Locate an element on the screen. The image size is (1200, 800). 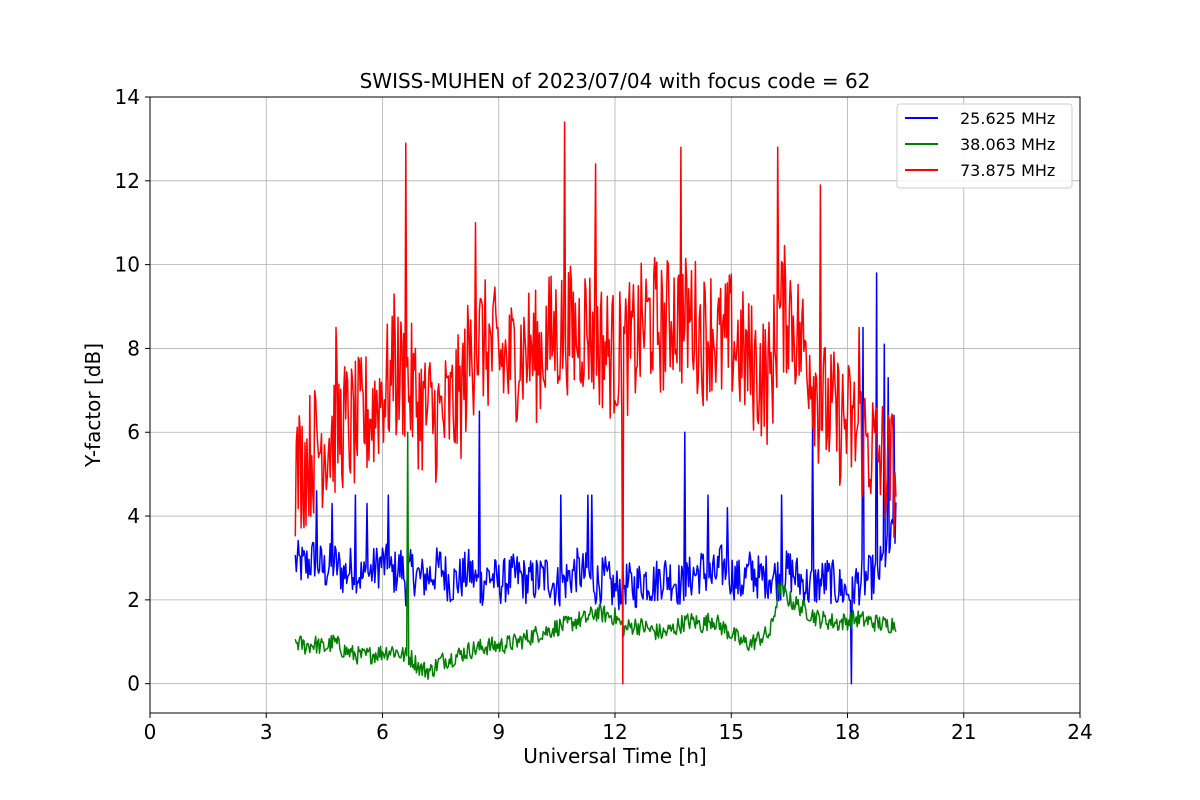
legend-box is located at coordinates (984, 146).